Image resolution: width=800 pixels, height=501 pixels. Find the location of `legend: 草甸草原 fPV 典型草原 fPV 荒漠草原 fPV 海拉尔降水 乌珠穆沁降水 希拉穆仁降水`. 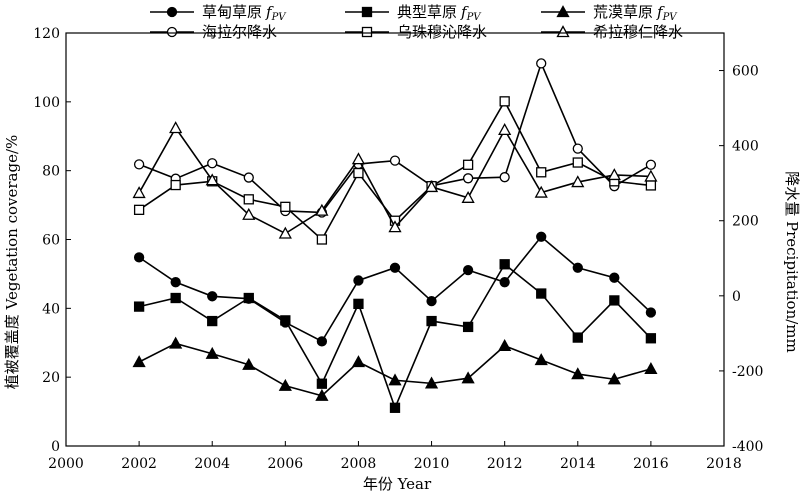

legend: 草甸草原 fPV 典型草原 fPV 荒漠草原 fPV 海拉尔降水 乌珠穆沁降水 希拉穆仁降水 is located at coordinates (416, 22).